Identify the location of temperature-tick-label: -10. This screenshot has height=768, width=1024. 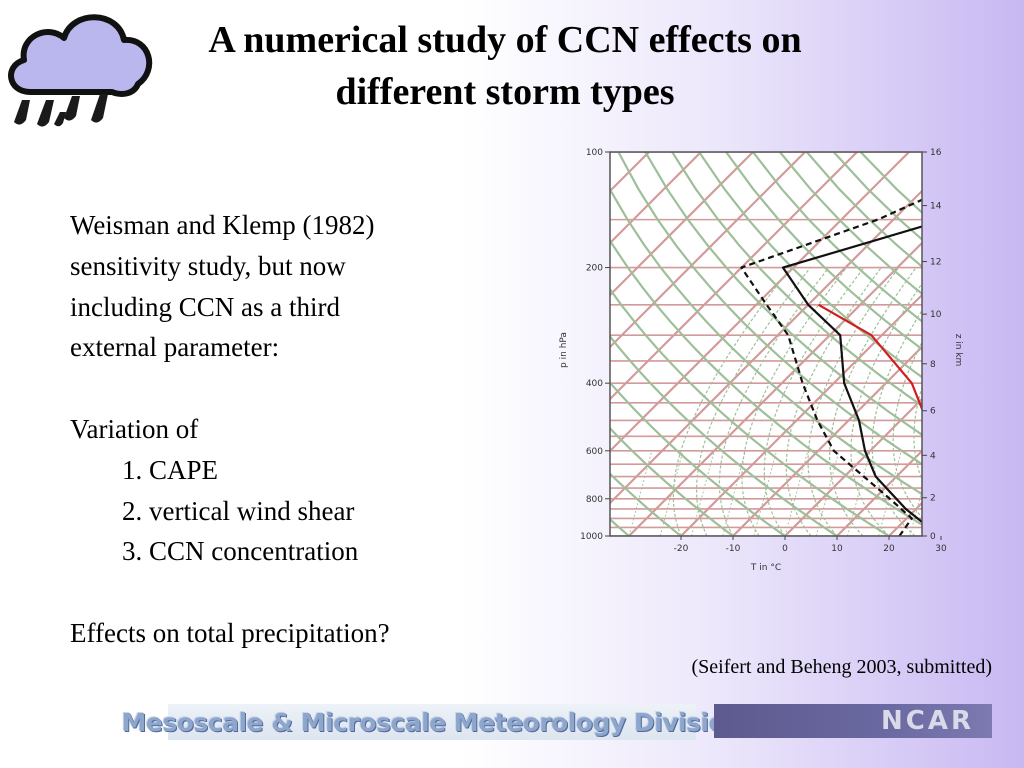
(733, 549).